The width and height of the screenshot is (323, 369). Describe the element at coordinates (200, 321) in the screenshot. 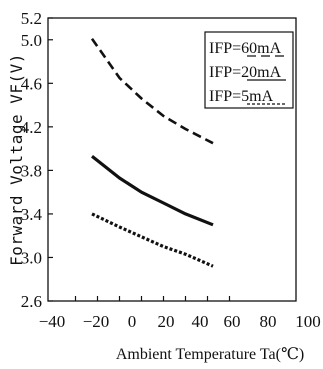

I see `x-tick-label: 40` at that location.